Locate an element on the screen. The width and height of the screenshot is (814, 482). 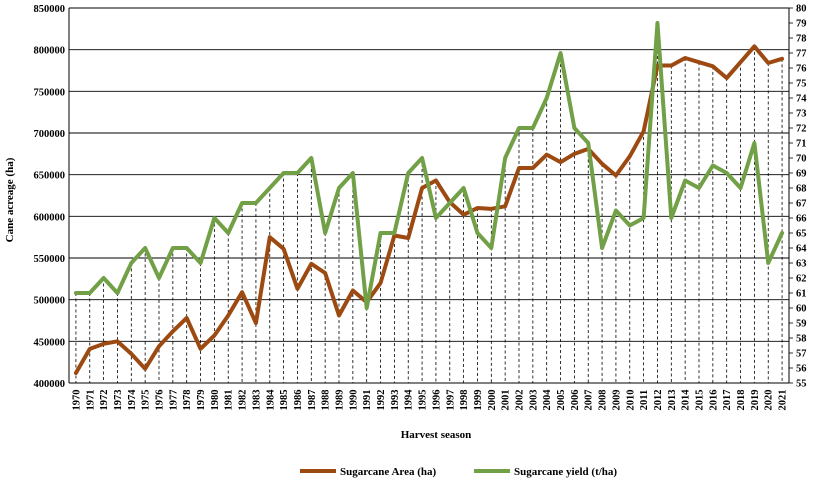
x-tick-label: 2002 is located at coordinates (520, 400).